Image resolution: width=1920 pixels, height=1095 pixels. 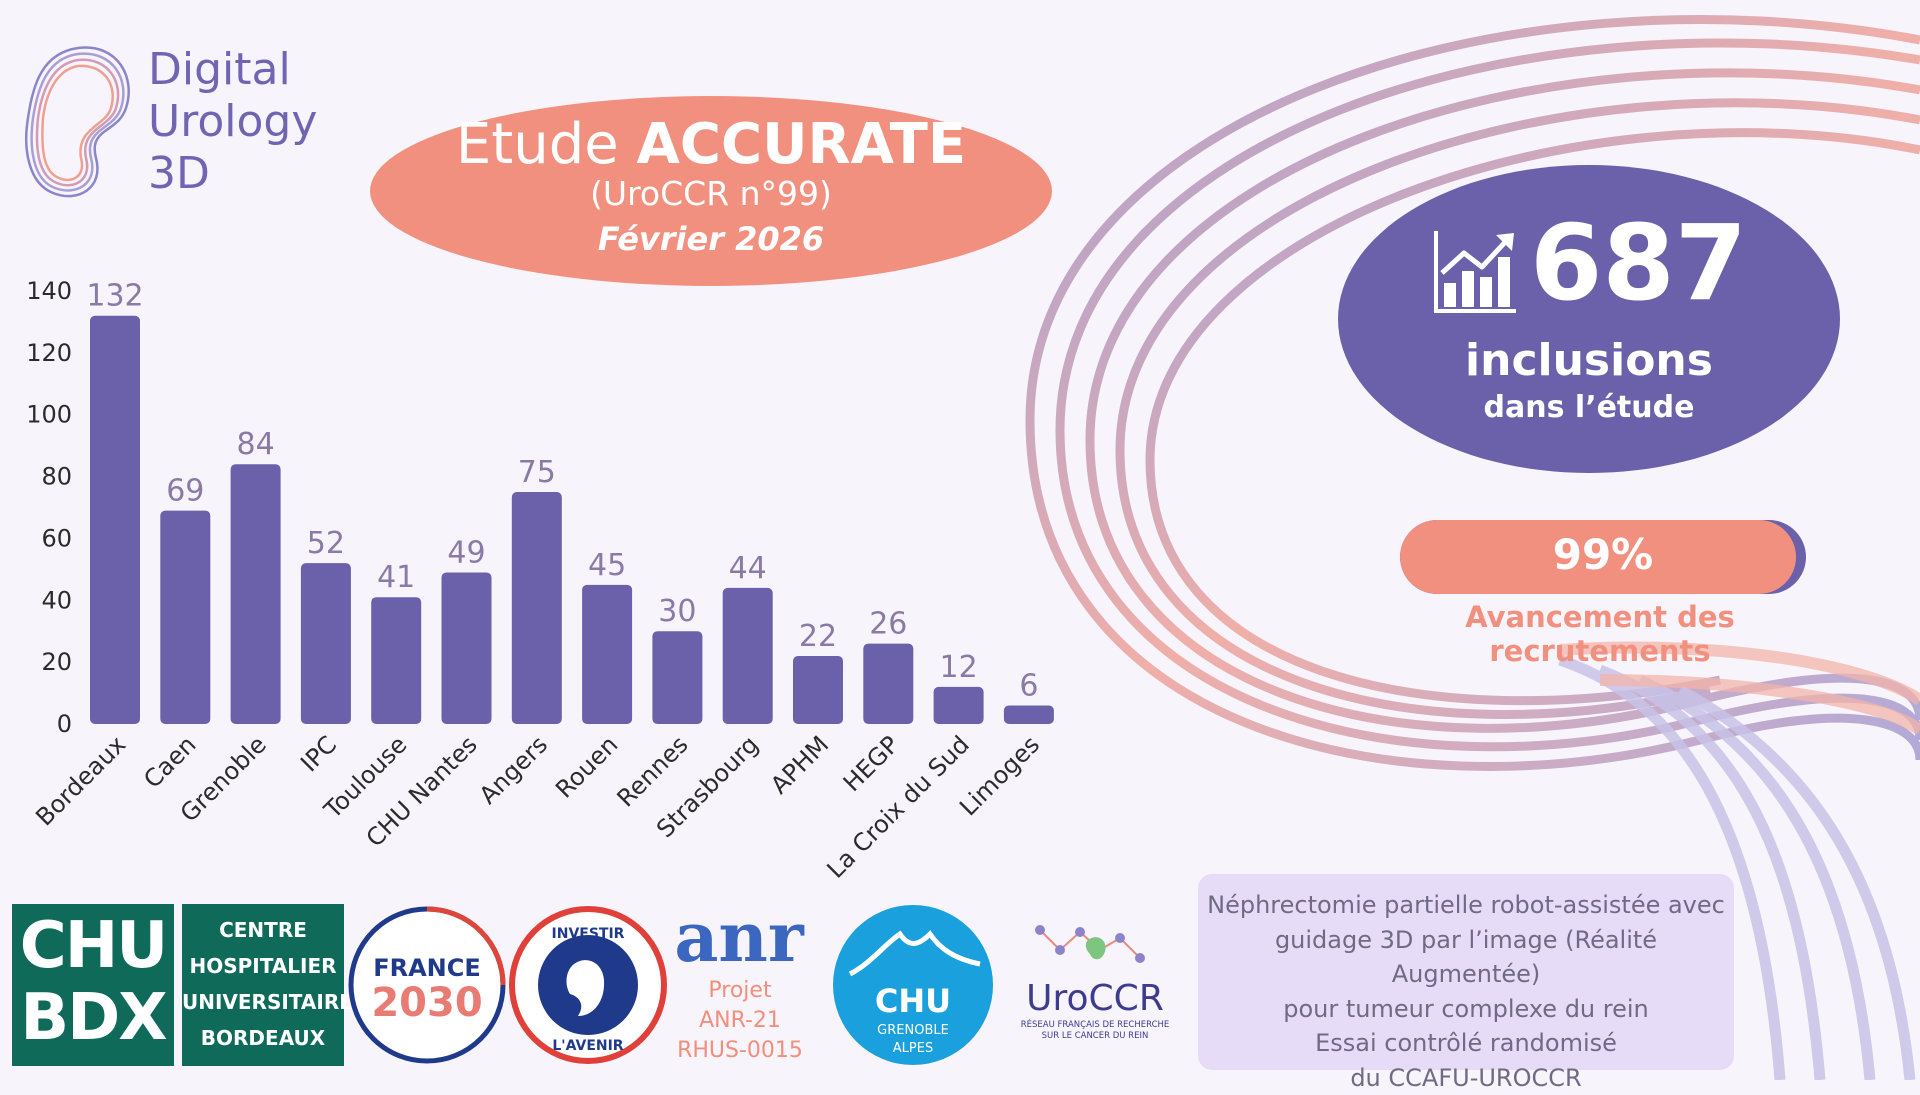 I want to click on progress-caption: Avancement des recrutements, so click(x=1600, y=634).